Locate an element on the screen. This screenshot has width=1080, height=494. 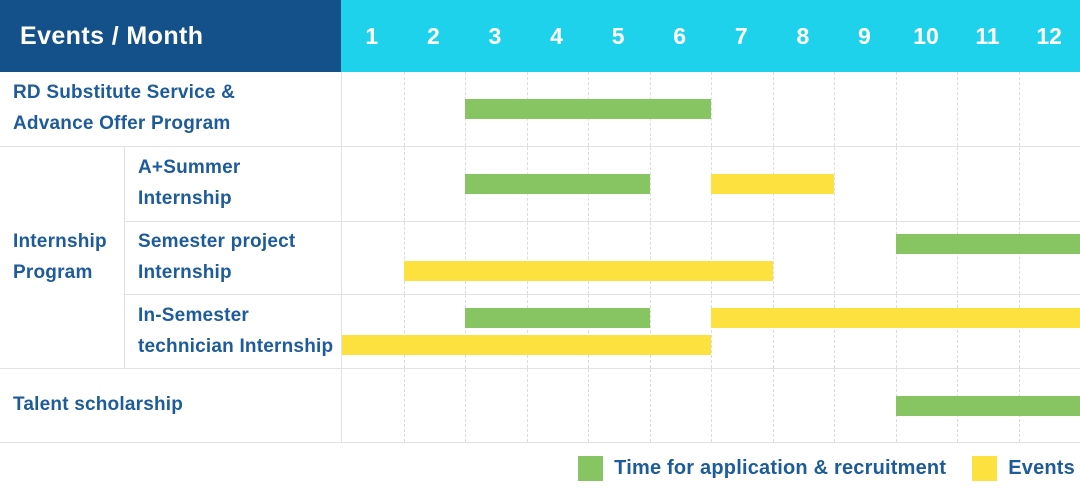
table-row-talent-scholarship: Talent scholarship is located at coordinates (540, 405).